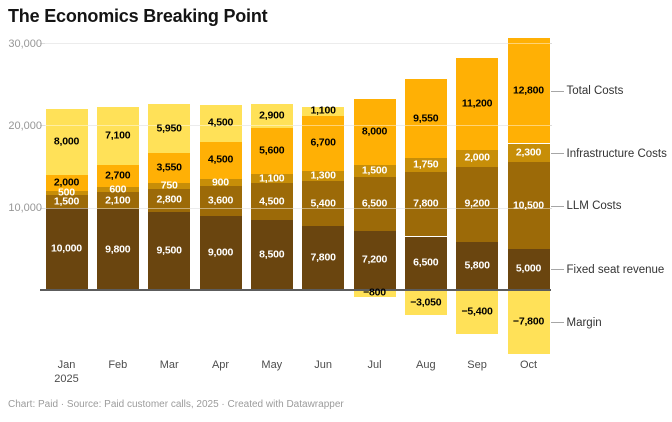 The height and width of the screenshot is (422, 672). I want to click on segment-value-label: 4,500, so click(220, 122).